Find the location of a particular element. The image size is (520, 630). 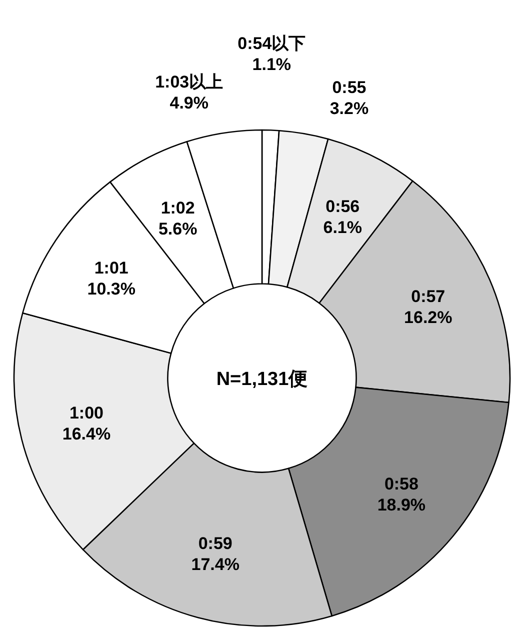

data-label: 16.2% is located at coordinates (428, 317).